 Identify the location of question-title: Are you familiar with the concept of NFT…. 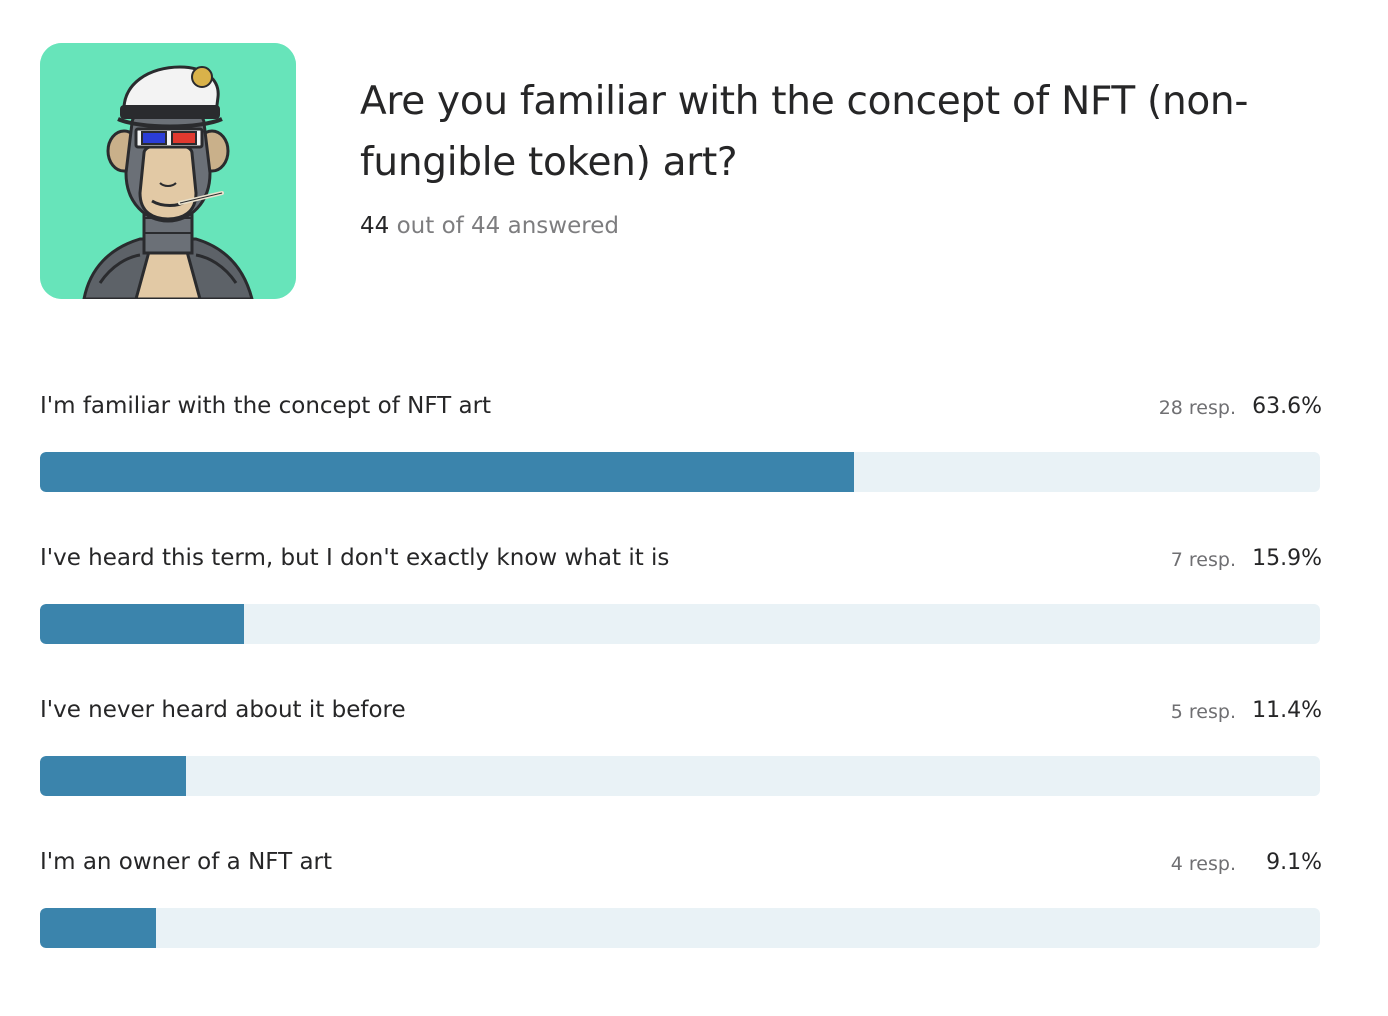
(804, 132).